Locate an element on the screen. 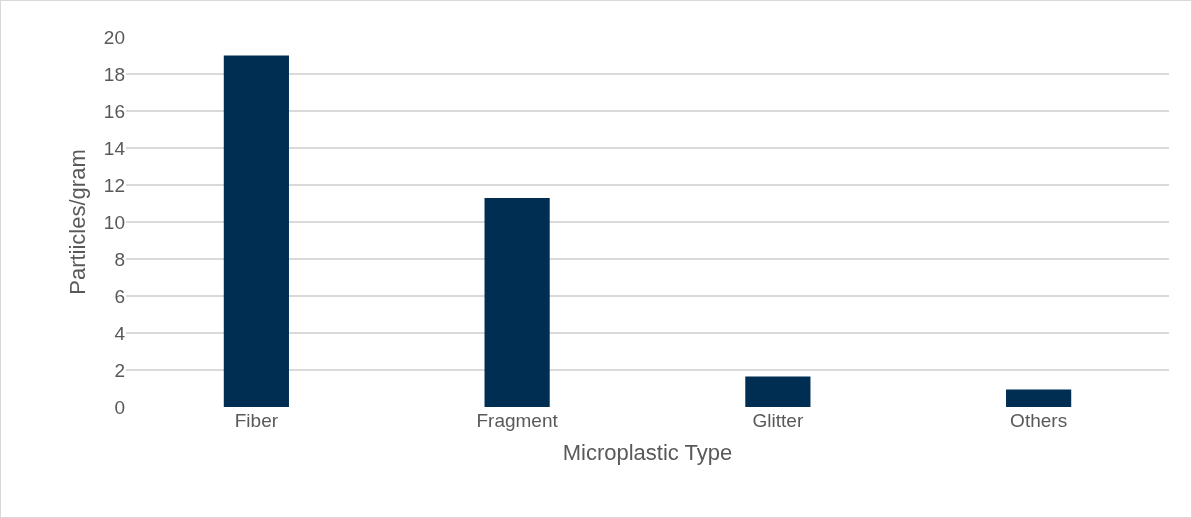  y-tick-label: 8 is located at coordinates (119, 259).